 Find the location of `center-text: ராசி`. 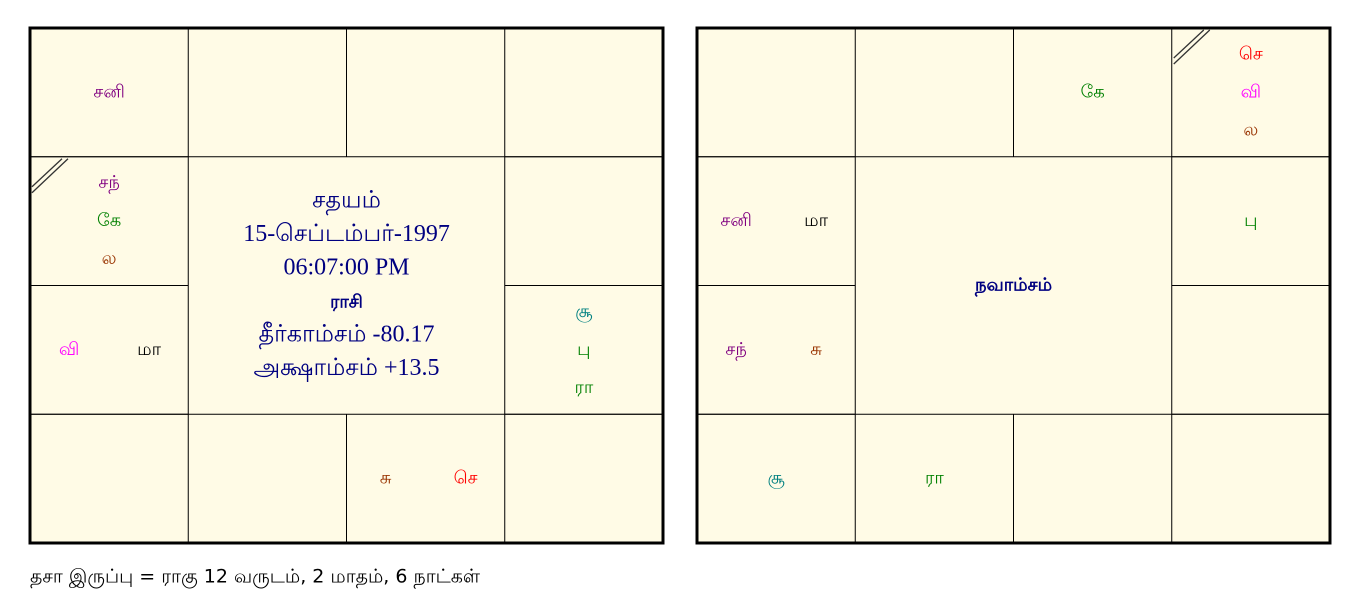

center-text: ராசி is located at coordinates (346, 301).